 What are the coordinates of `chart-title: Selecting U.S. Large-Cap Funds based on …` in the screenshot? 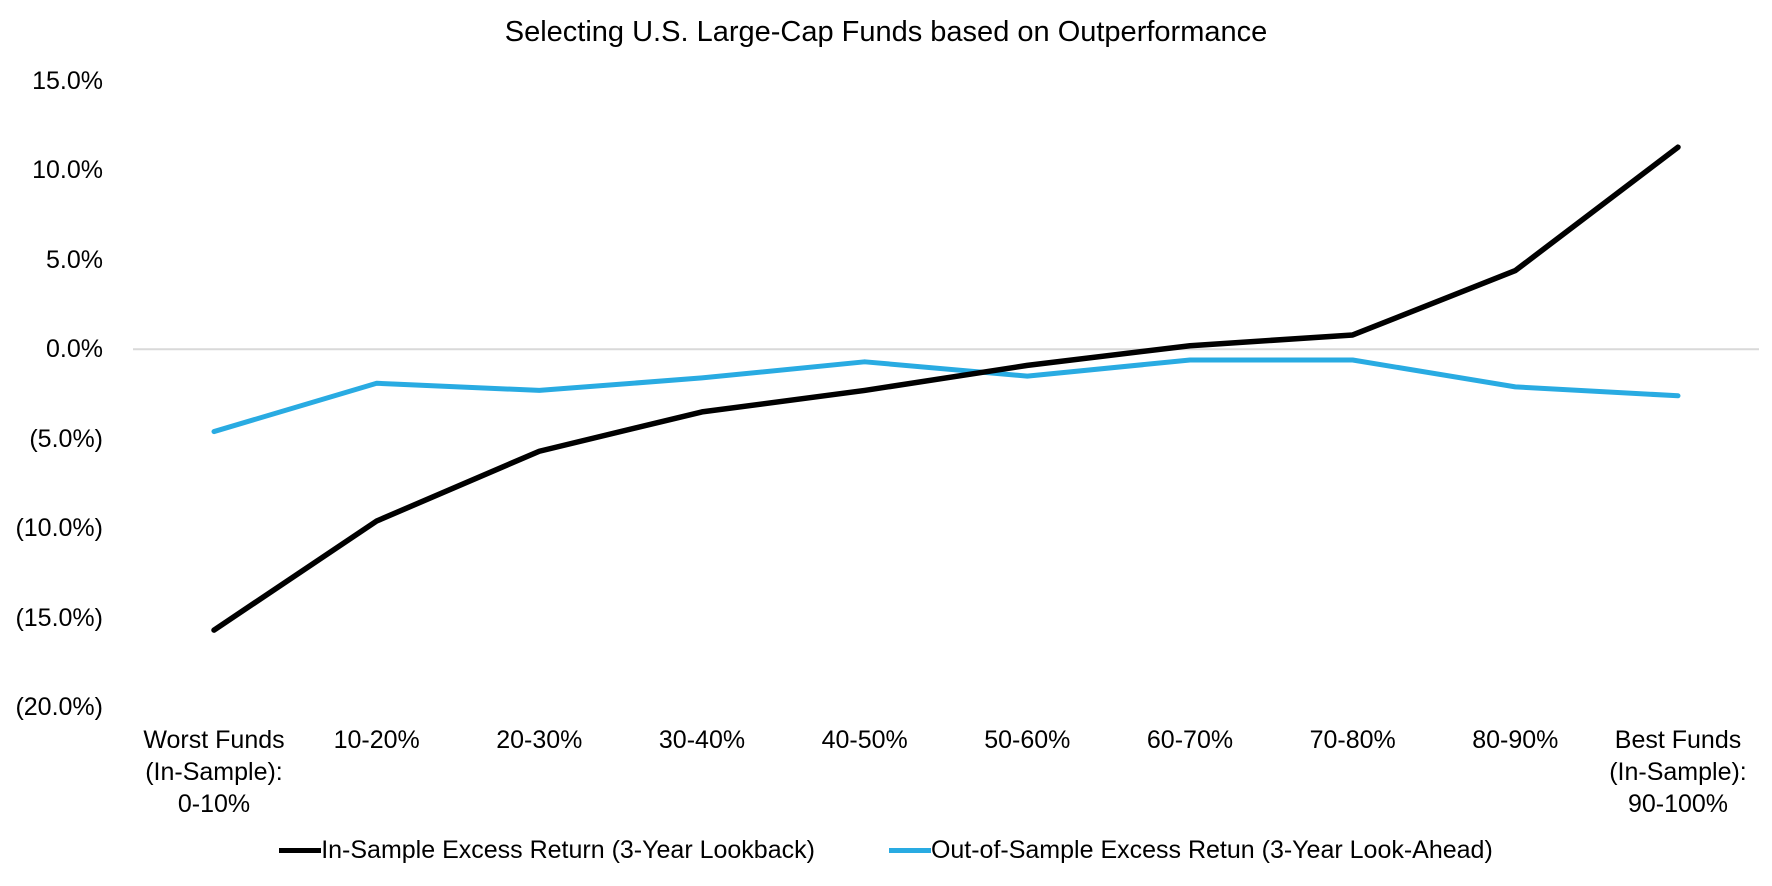 It's located at (886, 32).